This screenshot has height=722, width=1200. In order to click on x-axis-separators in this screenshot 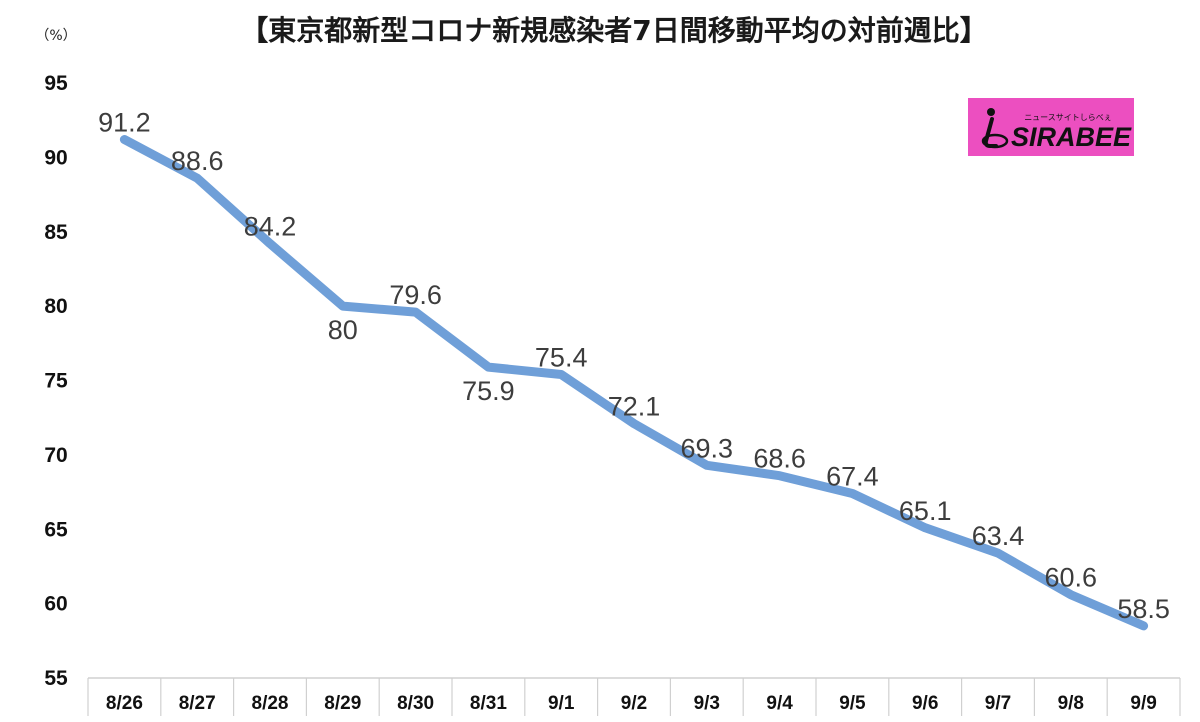, I will do `click(634, 697)`.